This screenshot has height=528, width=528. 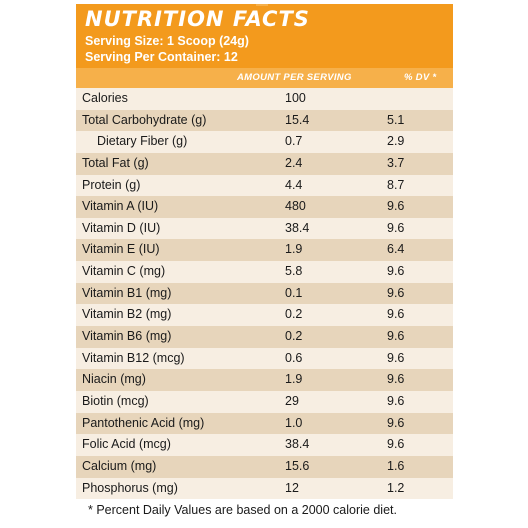 What do you see at coordinates (396, 162) in the screenshot?
I see `nutrient-dv: 3.7` at bounding box center [396, 162].